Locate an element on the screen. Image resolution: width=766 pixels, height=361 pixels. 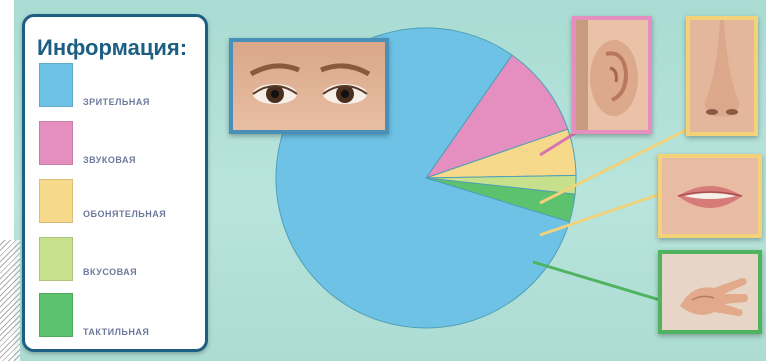
nose-connector is located at coordinates (615, 165).